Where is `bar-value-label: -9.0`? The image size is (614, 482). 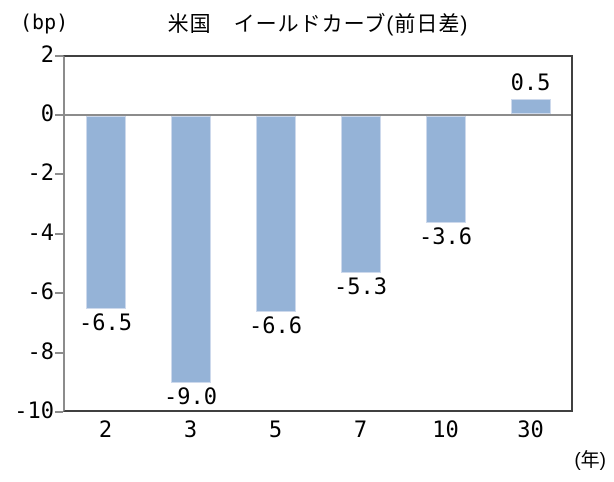
bar-value-label: -9.0 is located at coordinates (190, 398).